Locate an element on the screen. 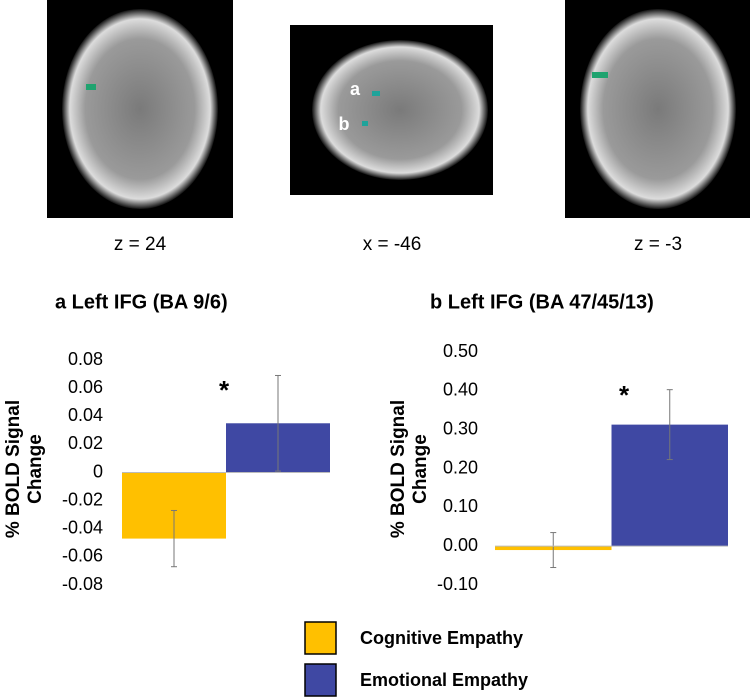 Image resolution: width=750 pixels, height=697 pixels. y-tick-label: -0.10 is located at coordinates (457, 584).